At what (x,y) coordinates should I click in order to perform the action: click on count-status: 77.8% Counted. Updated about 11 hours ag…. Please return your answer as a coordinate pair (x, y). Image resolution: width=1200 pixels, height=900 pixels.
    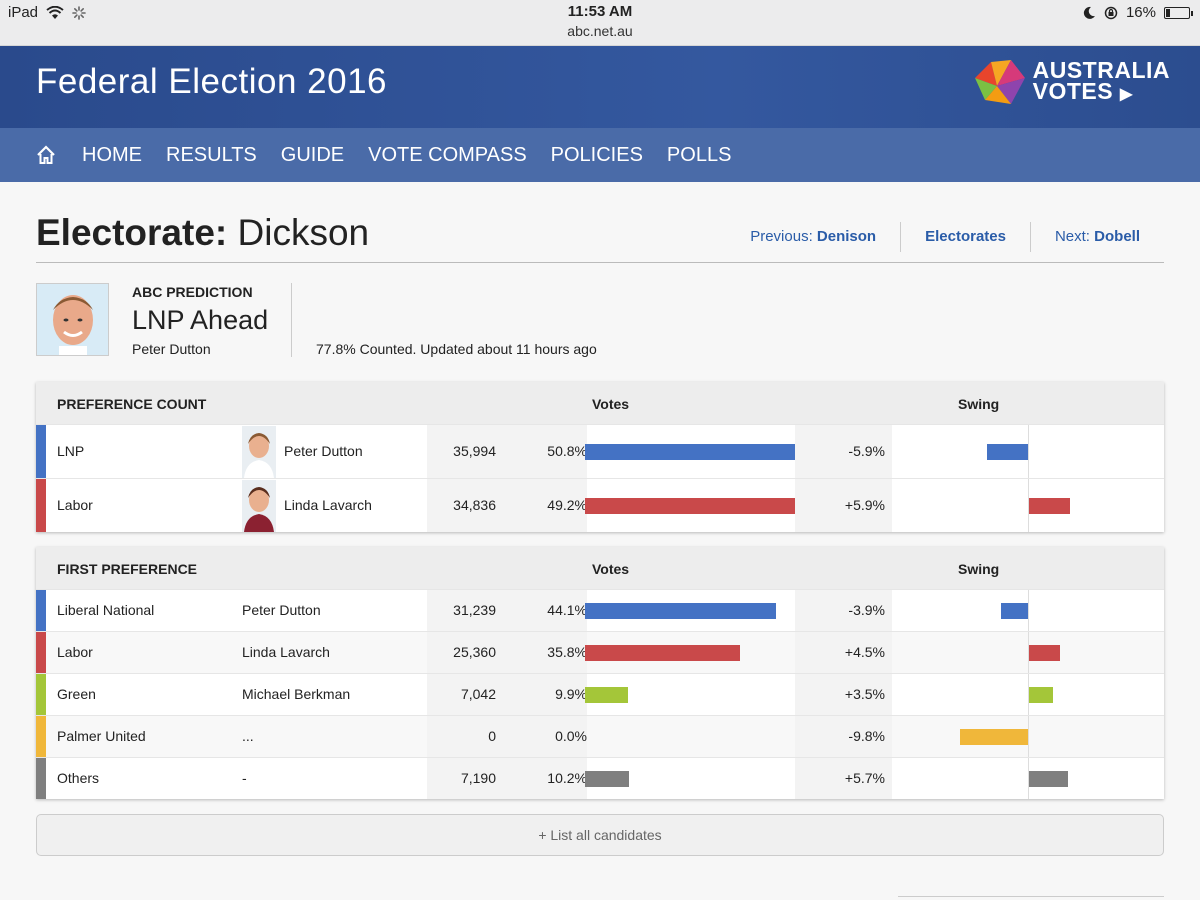
    Looking at the image, I should click on (456, 349).